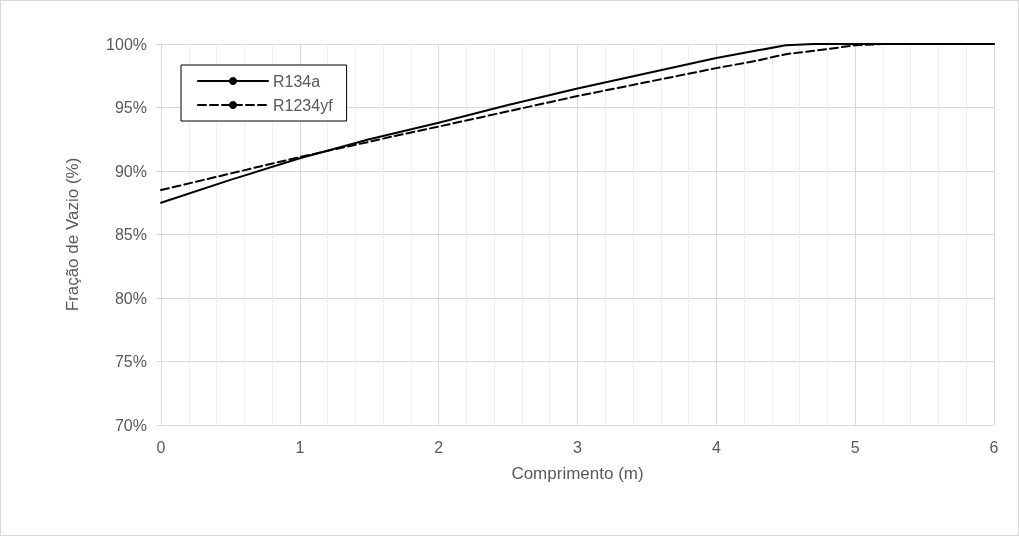 The height and width of the screenshot is (536, 1019). I want to click on legend-label: R1234yf, so click(303, 105).